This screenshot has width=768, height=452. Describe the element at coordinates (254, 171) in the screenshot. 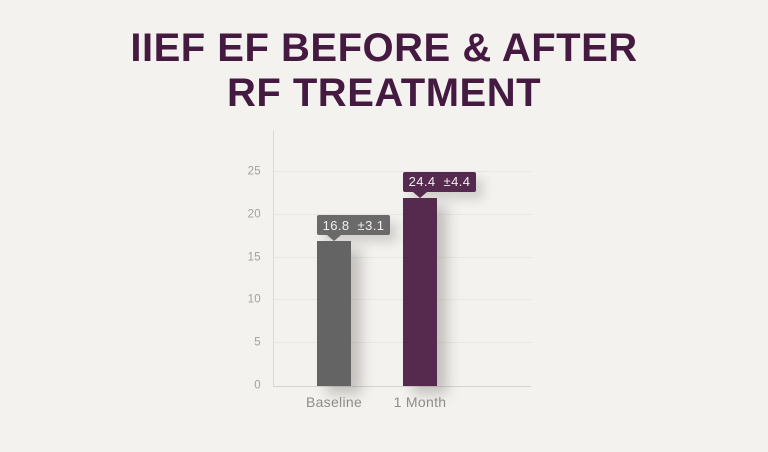

I see `y-axis-tick-label: 25` at that location.